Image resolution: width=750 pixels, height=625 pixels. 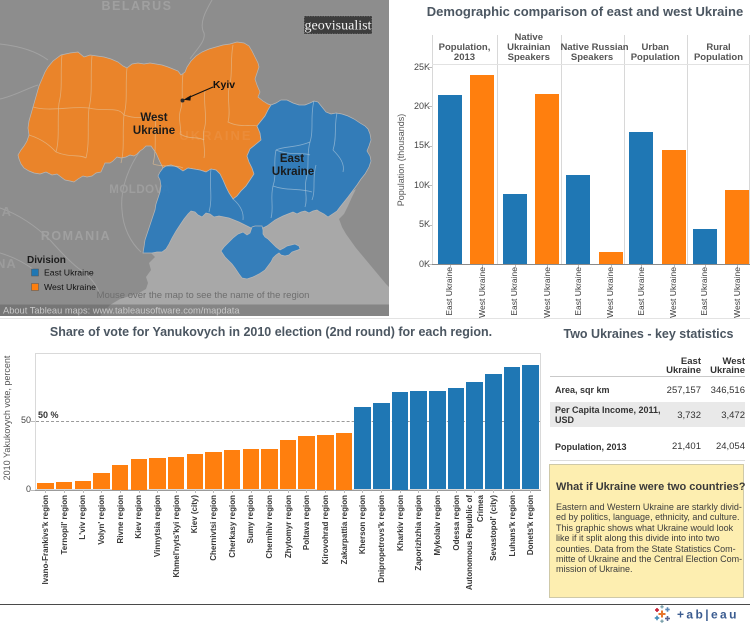 What do you see at coordinates (338, 26) in the screenshot?
I see `svg-text: geovisualist` at bounding box center [338, 26].